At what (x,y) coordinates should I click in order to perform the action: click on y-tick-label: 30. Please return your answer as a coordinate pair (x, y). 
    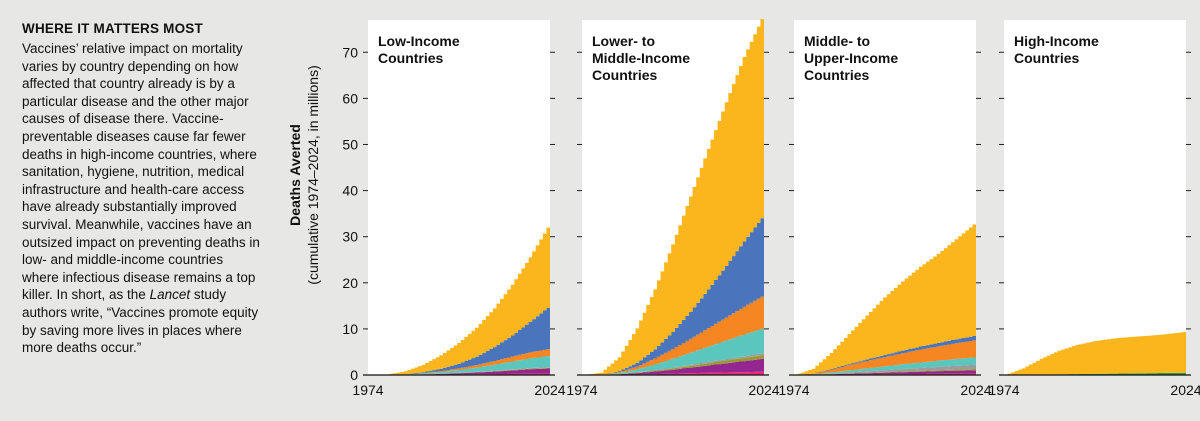
    Looking at the image, I should click on (350, 237).